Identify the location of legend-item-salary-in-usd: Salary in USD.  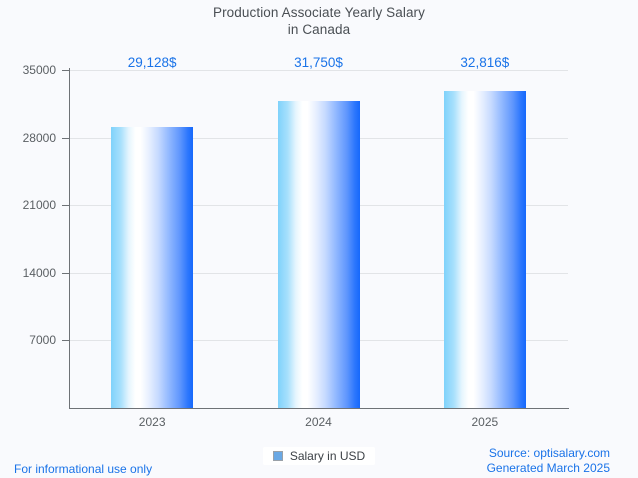
(319, 456).